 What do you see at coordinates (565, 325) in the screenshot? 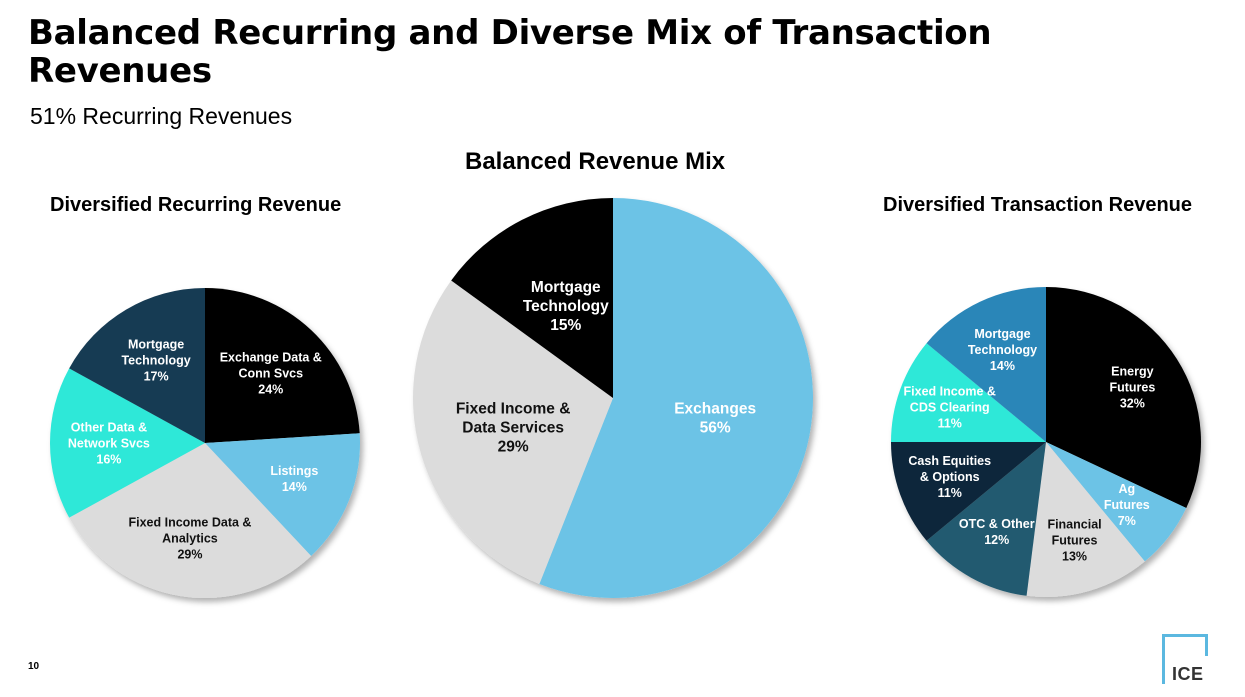
I see `slice-value: 15%` at bounding box center [565, 325].